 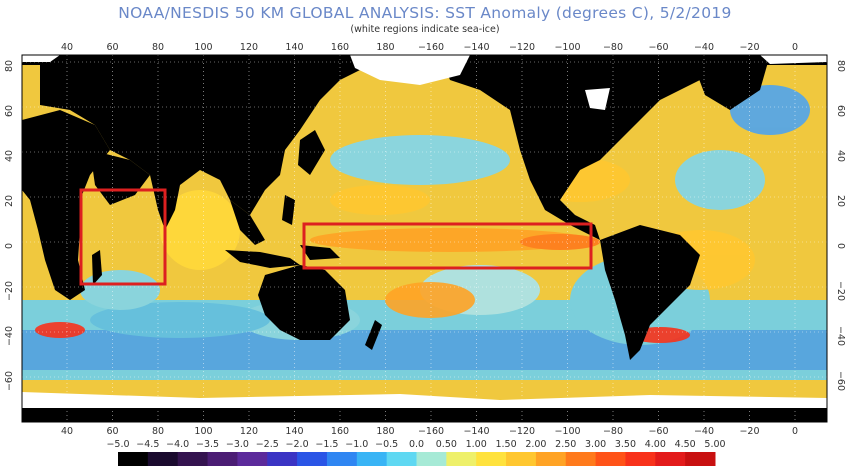 I want to click on lat-tick-right: 60, so click(x=840, y=111).